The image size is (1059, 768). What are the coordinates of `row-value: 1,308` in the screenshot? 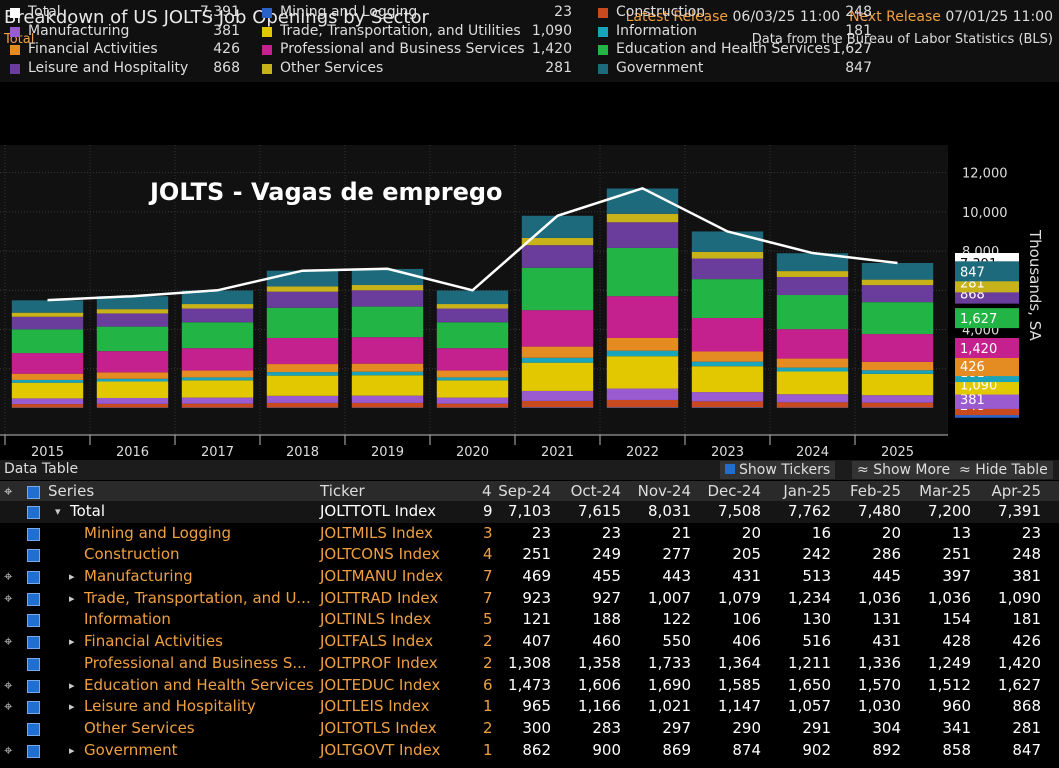 It's located at (529, 662).